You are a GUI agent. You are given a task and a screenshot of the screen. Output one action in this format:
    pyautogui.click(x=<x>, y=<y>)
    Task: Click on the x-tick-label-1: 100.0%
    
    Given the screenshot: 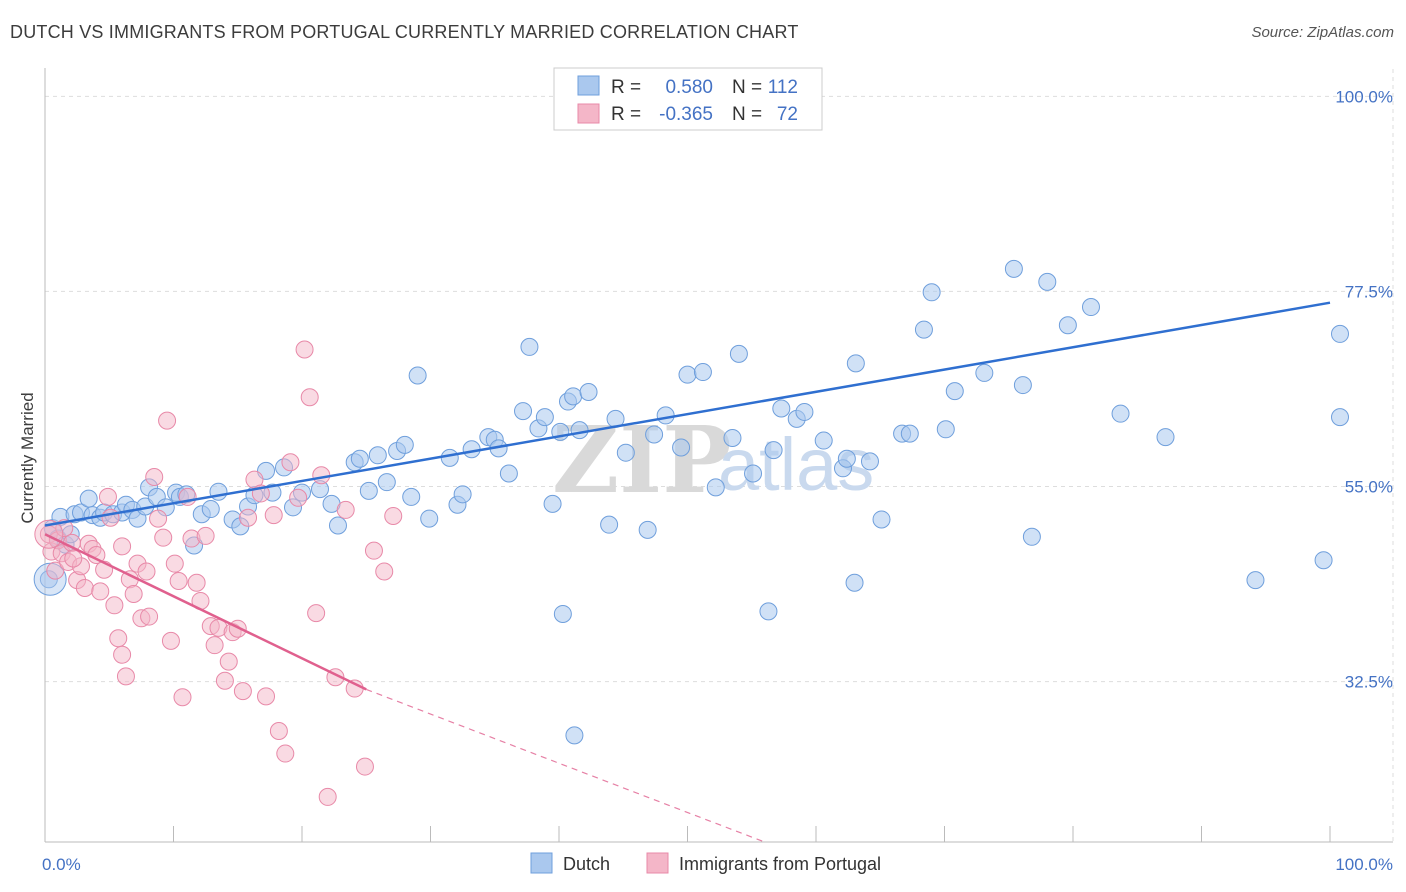 What is the action you would take?
    pyautogui.click(x=1364, y=864)
    